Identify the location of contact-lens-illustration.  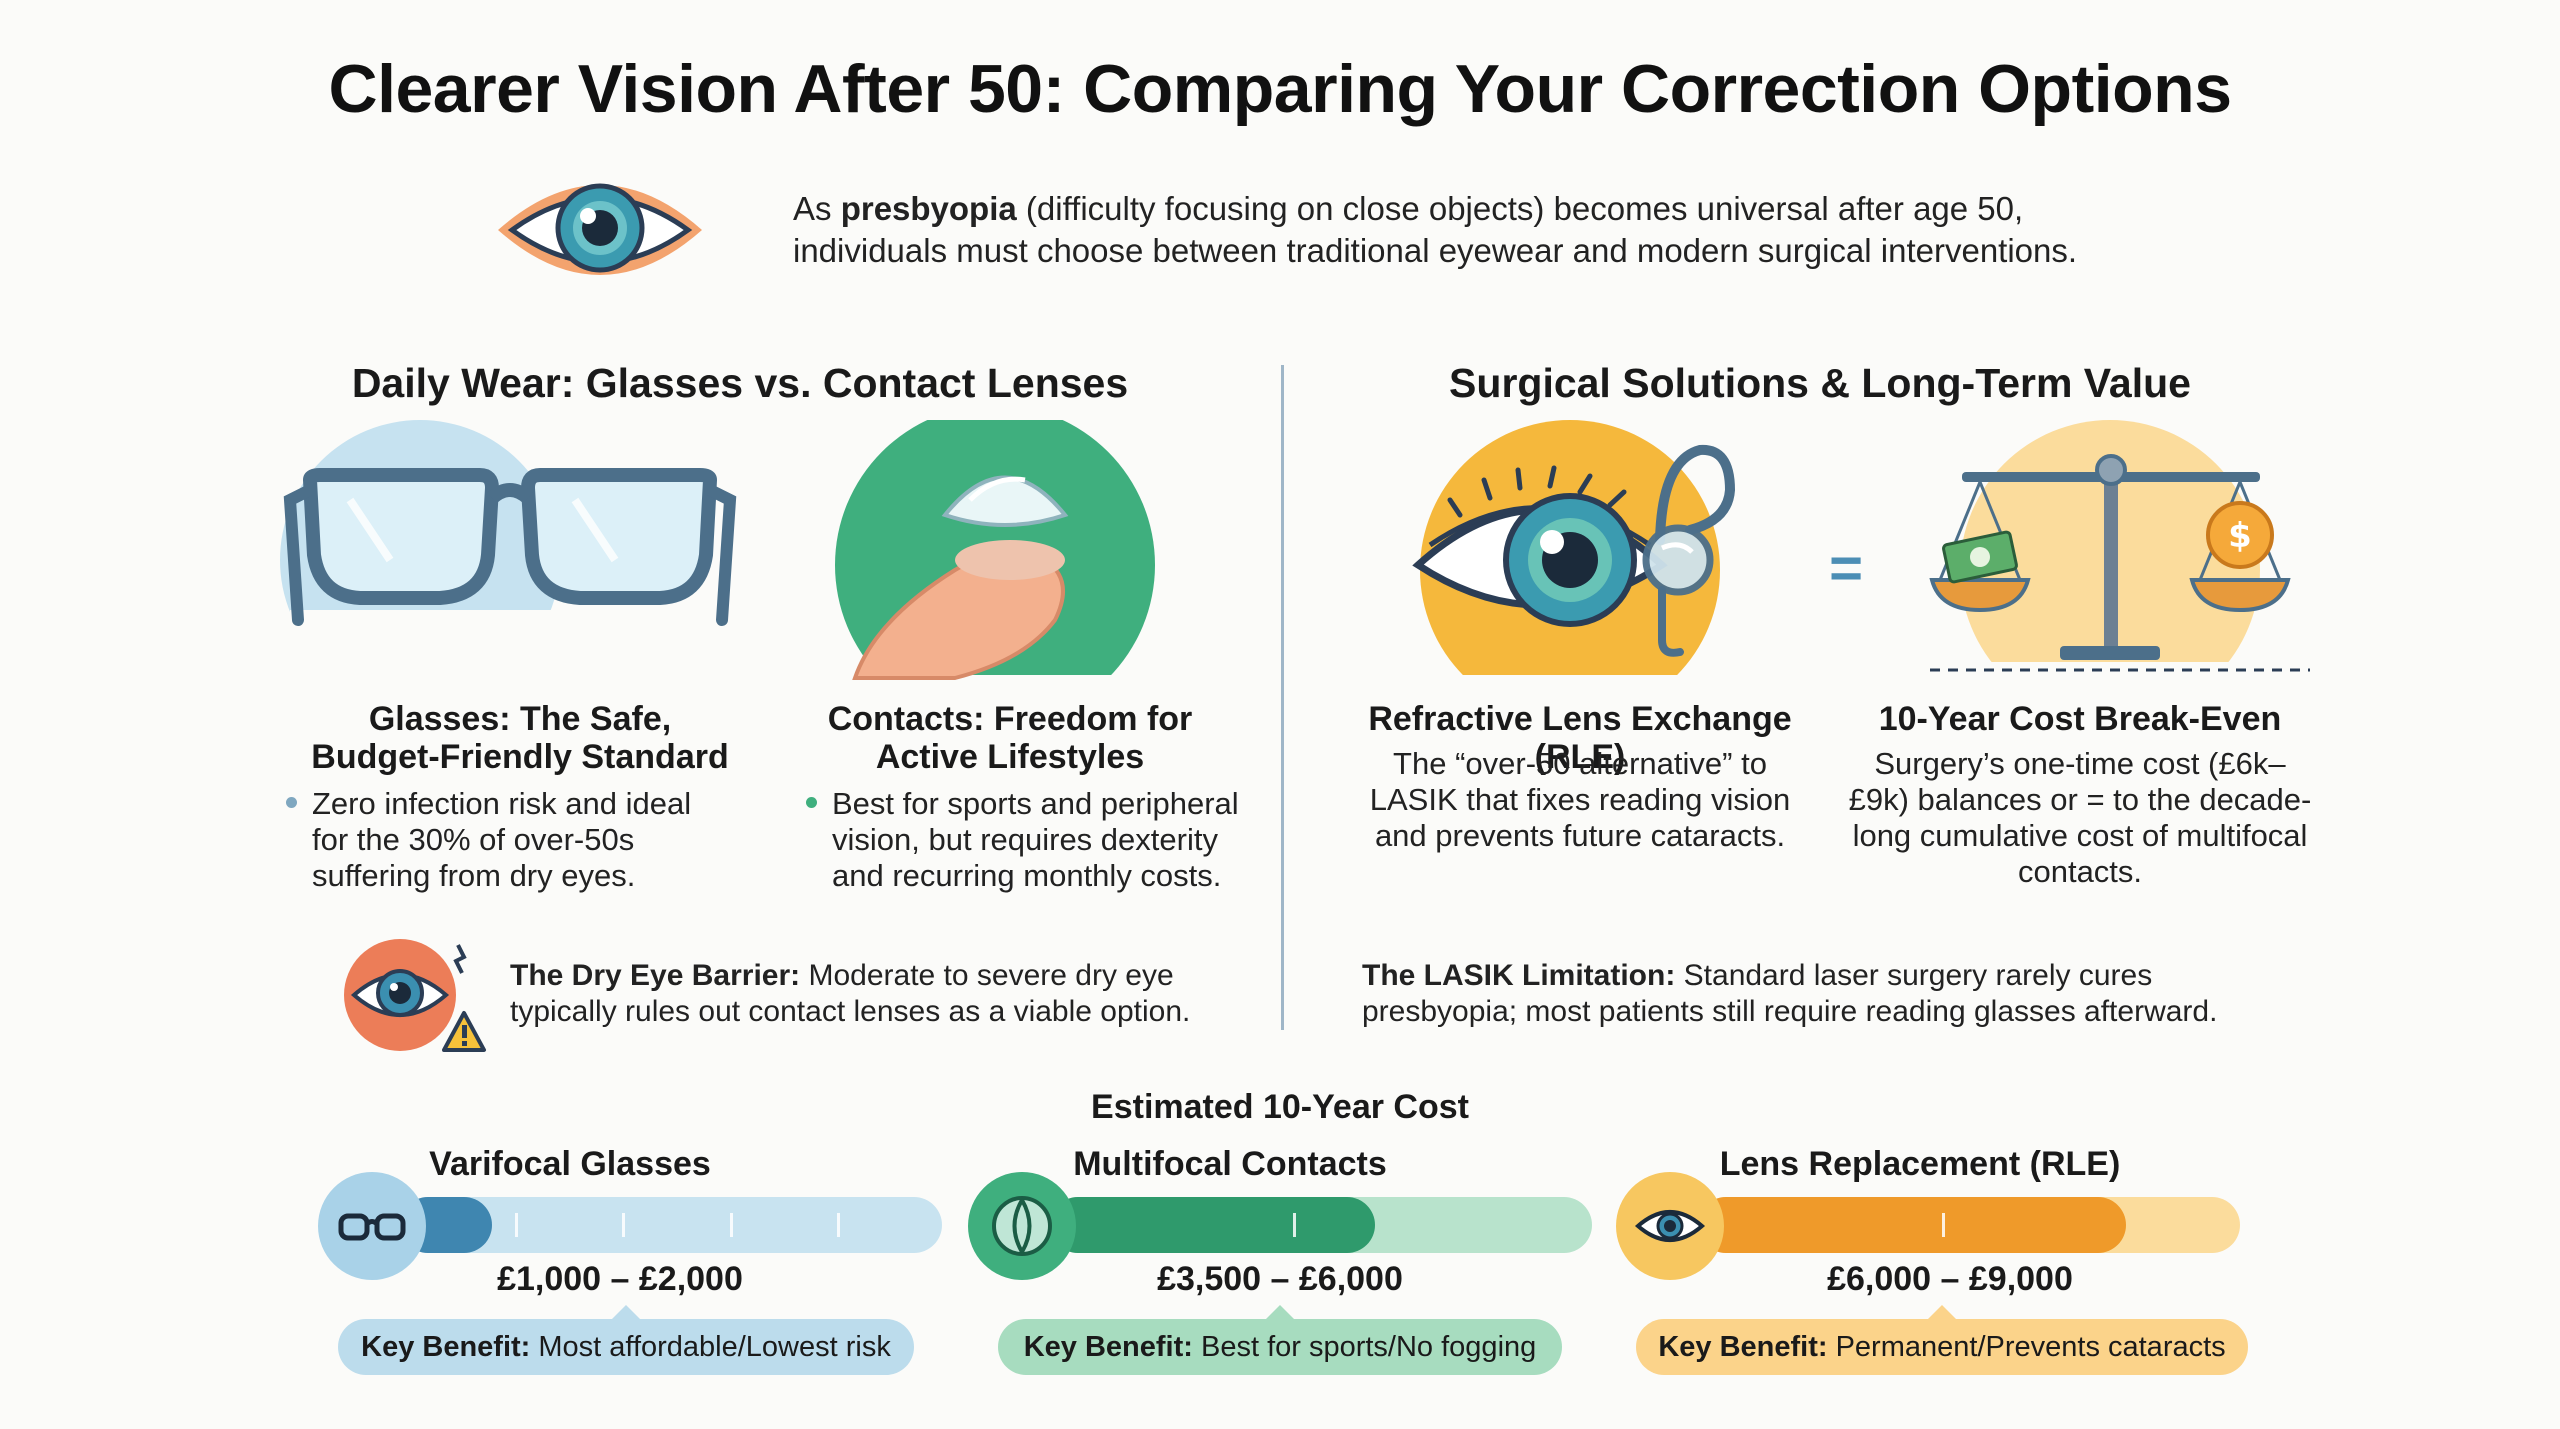
(1005, 565).